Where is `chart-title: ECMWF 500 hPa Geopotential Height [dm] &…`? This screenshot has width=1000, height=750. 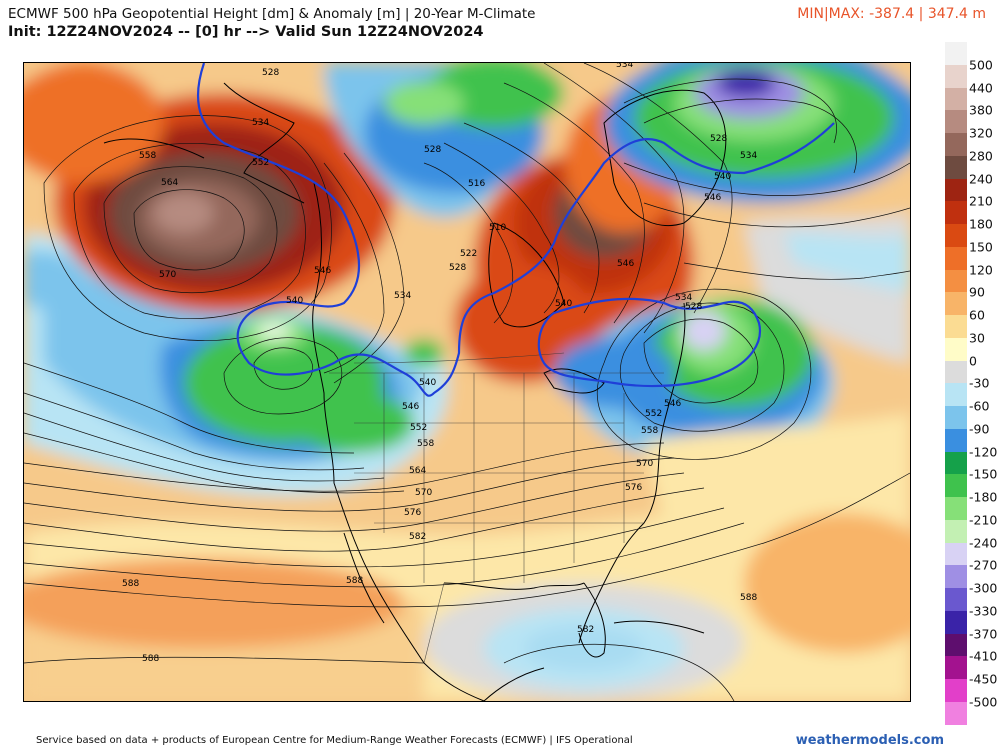
chart-title: ECMWF 500 hPa Geopotential Height [dm] &… is located at coordinates (272, 14).